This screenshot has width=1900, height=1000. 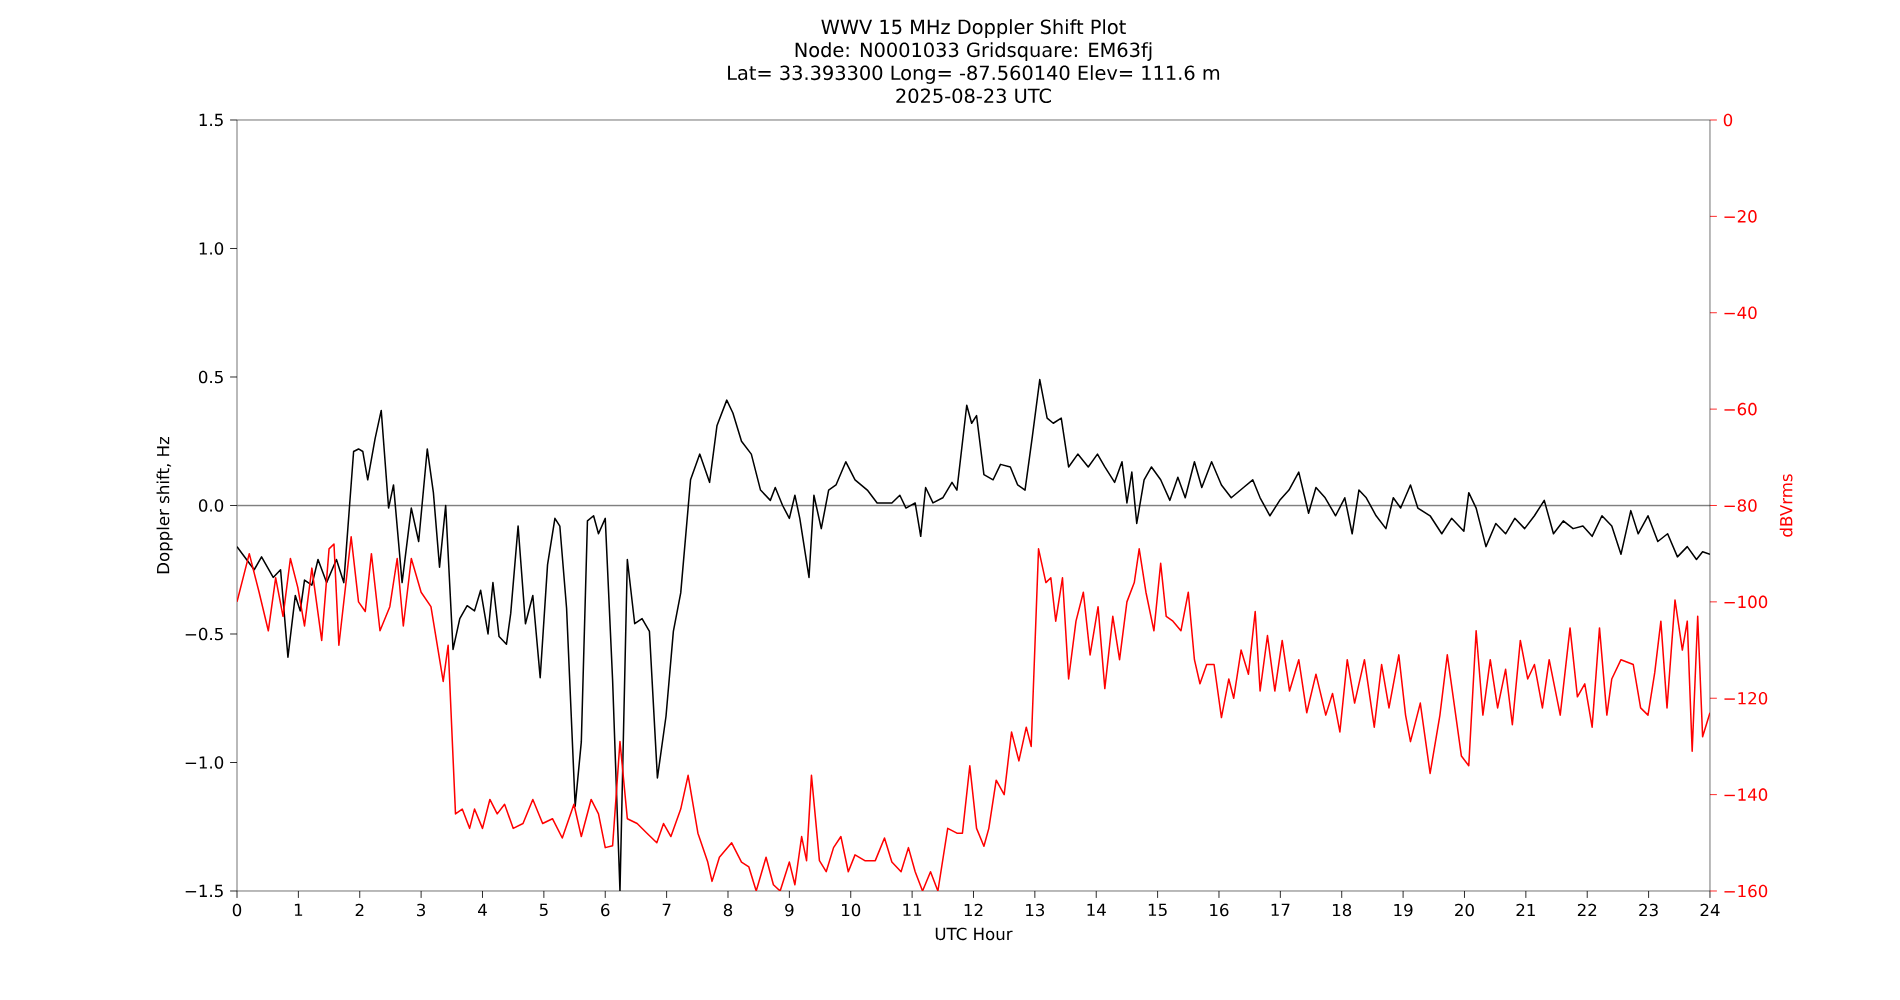 What do you see at coordinates (789, 910) in the screenshot?
I see `x-tick-label: 9` at bounding box center [789, 910].